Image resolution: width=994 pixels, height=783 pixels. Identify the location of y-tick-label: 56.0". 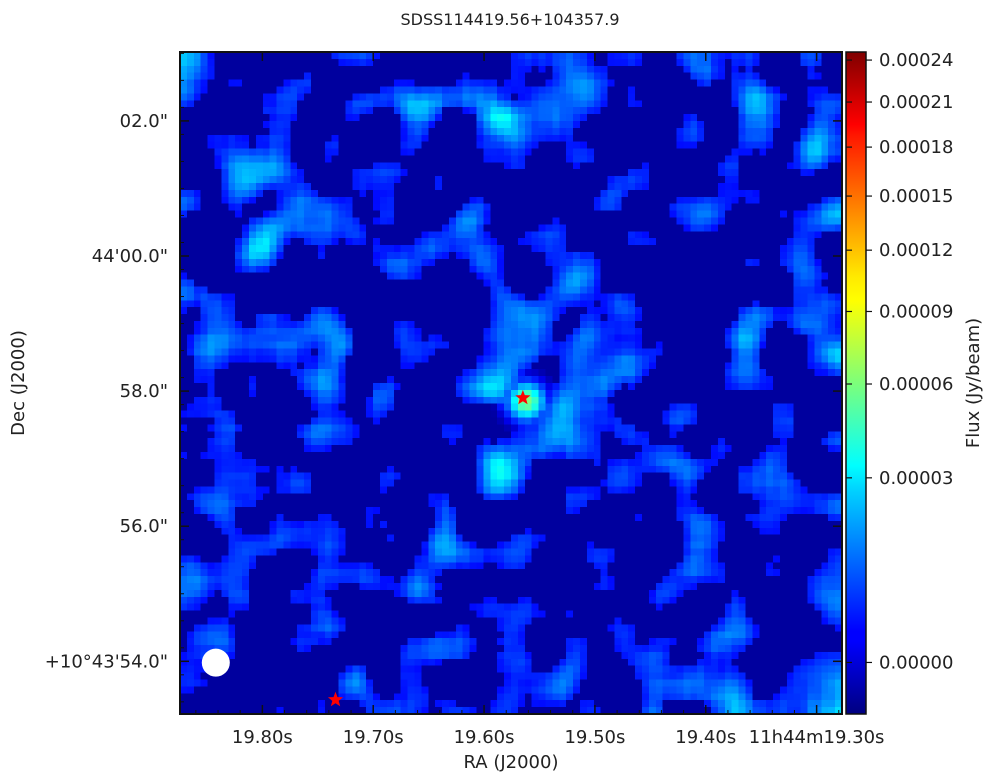
(144, 526).